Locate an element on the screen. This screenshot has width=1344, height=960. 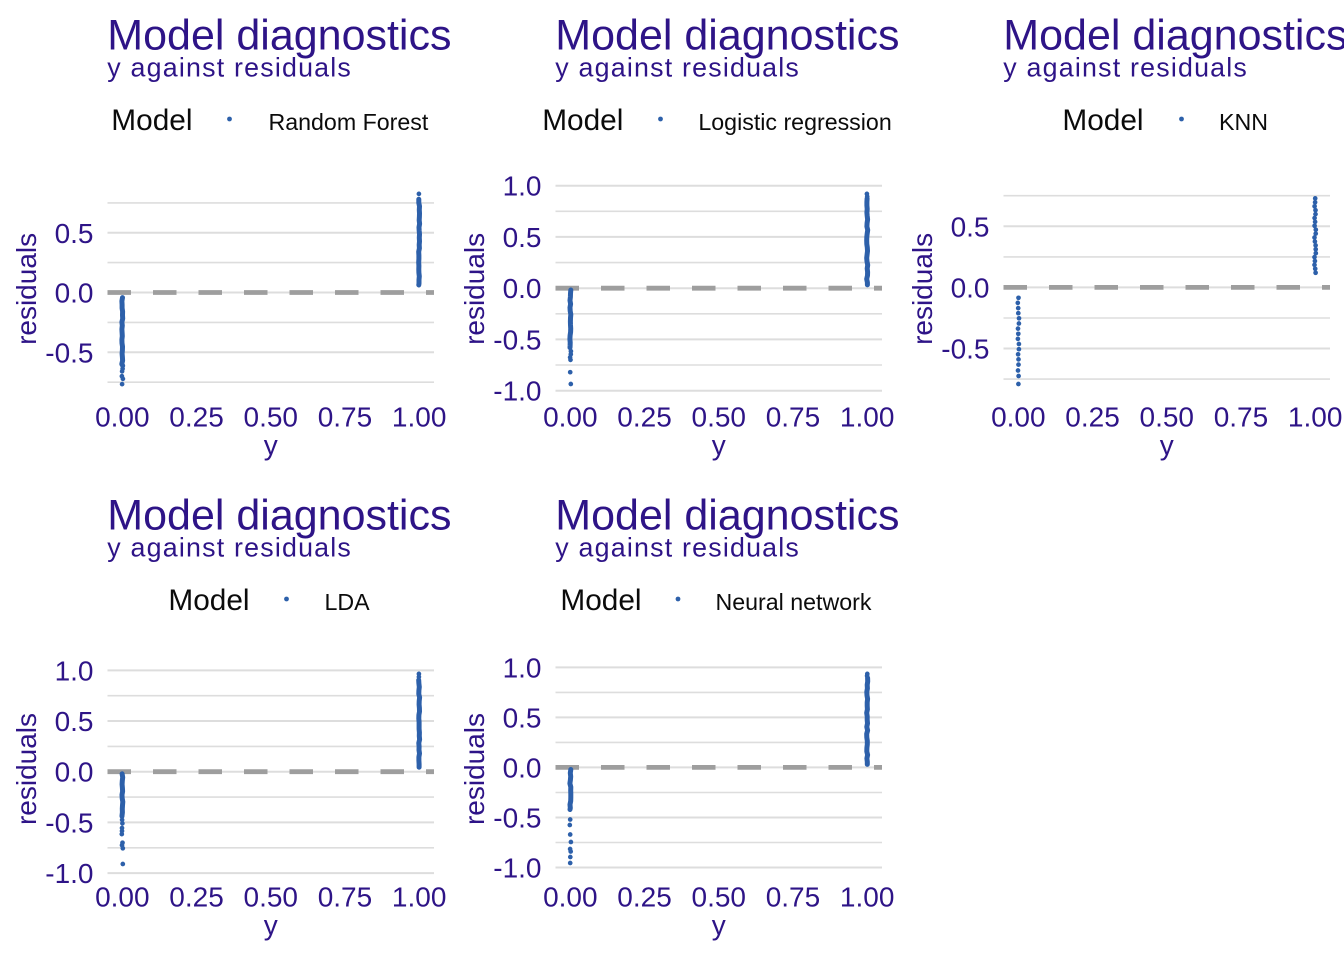
svg-text: KNN is located at coordinates (1243, 122).